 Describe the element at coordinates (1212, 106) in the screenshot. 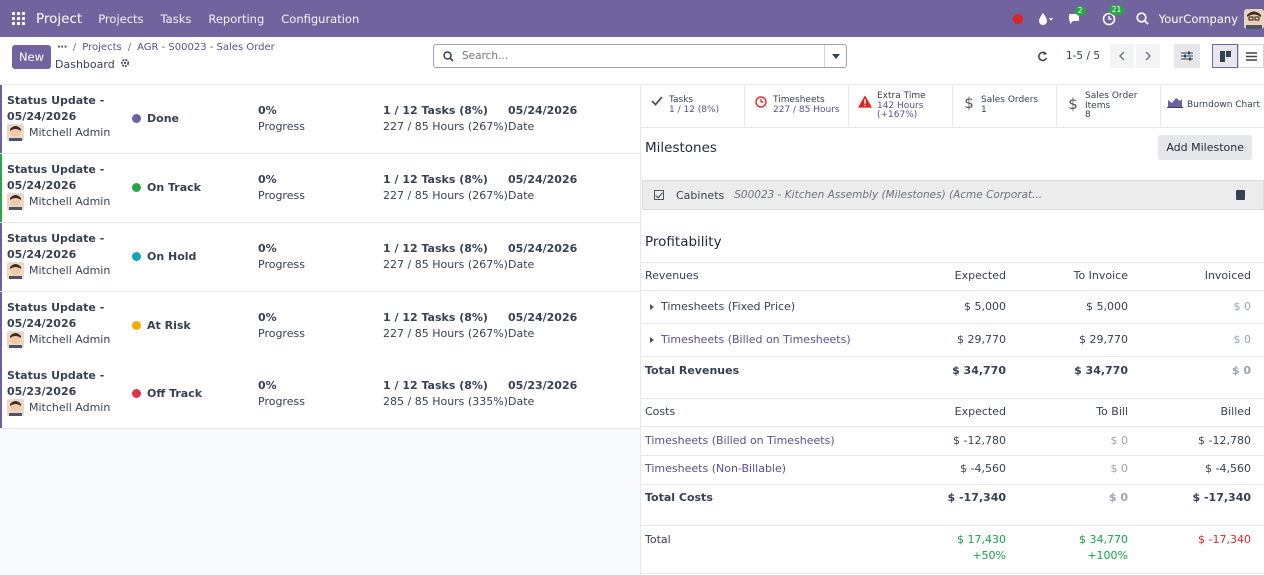

I see `stat-burndown-chart: Burndown Chart` at that location.